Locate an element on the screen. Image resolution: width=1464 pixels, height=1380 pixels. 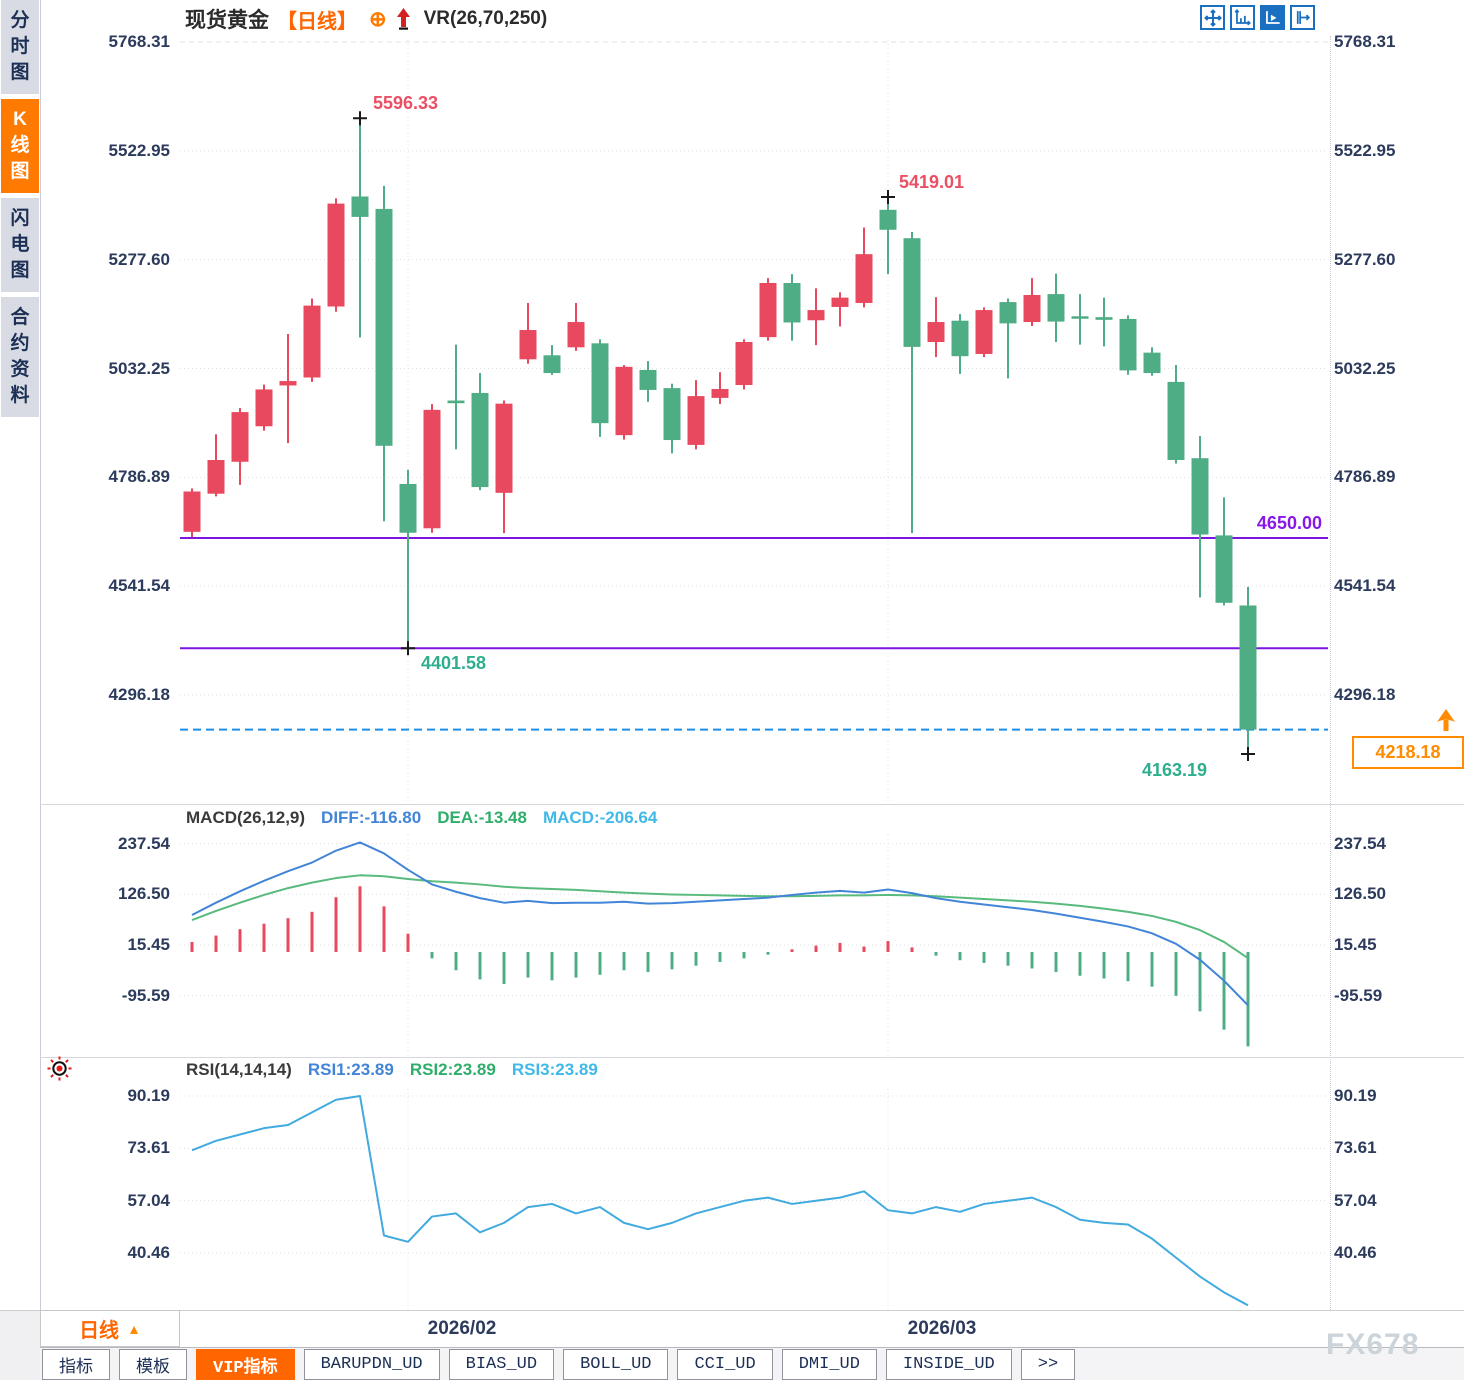
bottom-tab-0: 指标 is located at coordinates (76, 1364).